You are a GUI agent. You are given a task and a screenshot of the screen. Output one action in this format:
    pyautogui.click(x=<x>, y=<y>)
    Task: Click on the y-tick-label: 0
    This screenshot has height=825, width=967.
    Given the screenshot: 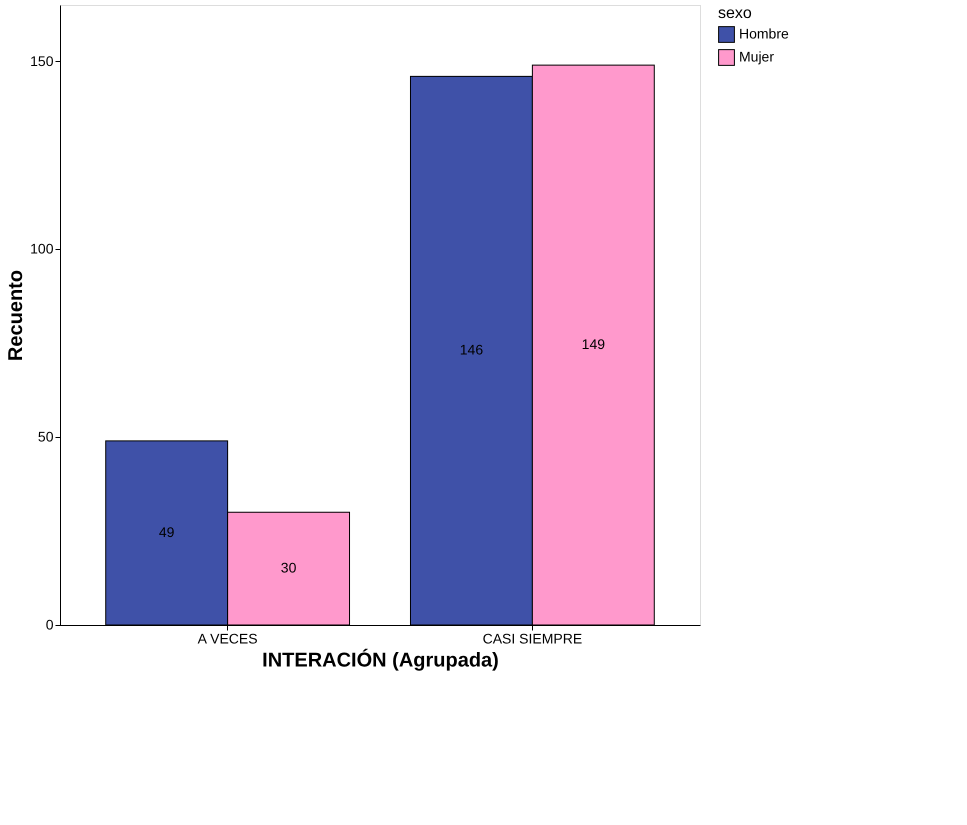 What is the action you would take?
    pyautogui.click(x=50, y=624)
    